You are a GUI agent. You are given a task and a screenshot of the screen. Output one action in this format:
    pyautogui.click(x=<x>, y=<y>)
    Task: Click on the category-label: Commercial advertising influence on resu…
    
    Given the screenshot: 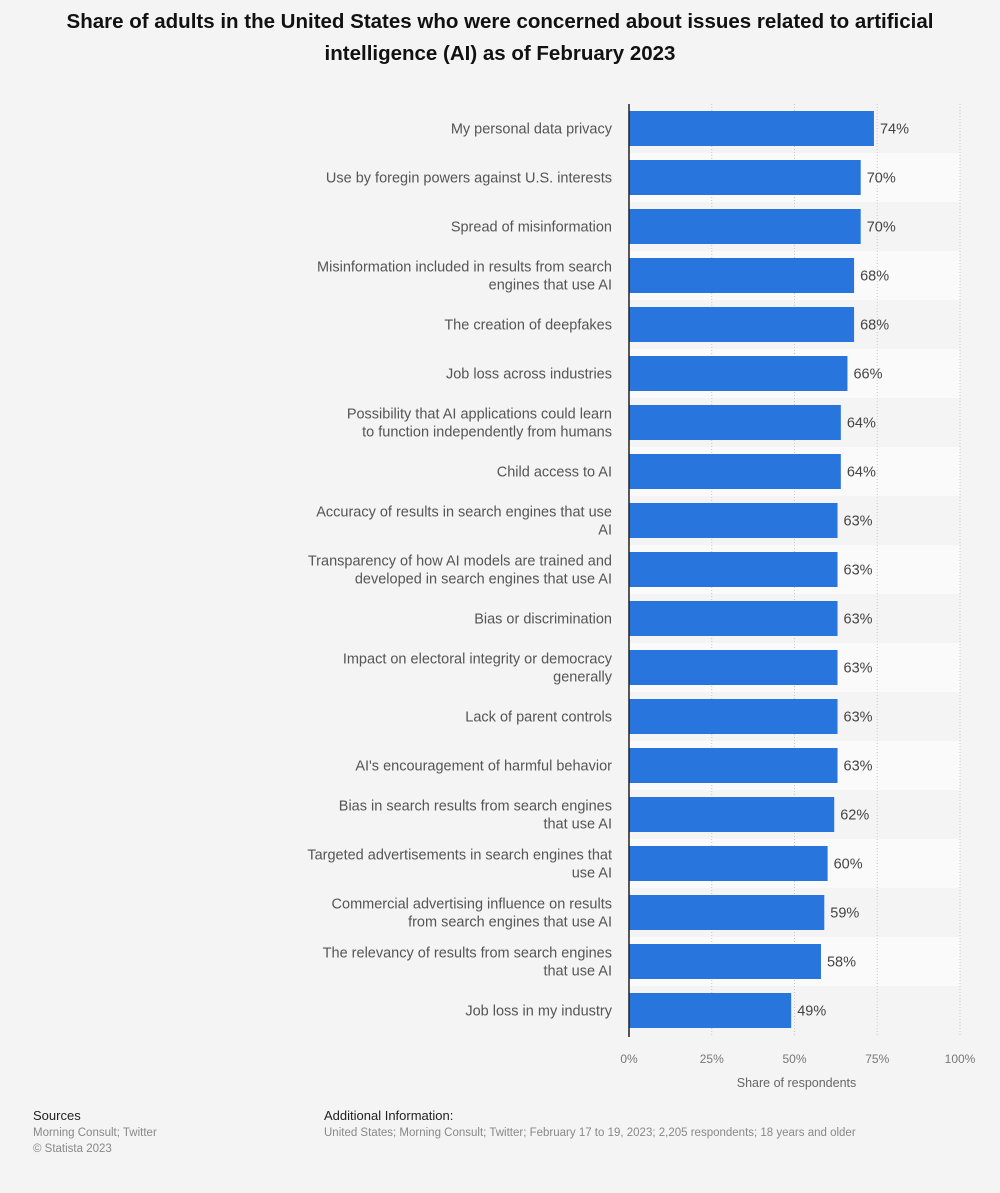 What is the action you would take?
    pyautogui.click(x=472, y=914)
    